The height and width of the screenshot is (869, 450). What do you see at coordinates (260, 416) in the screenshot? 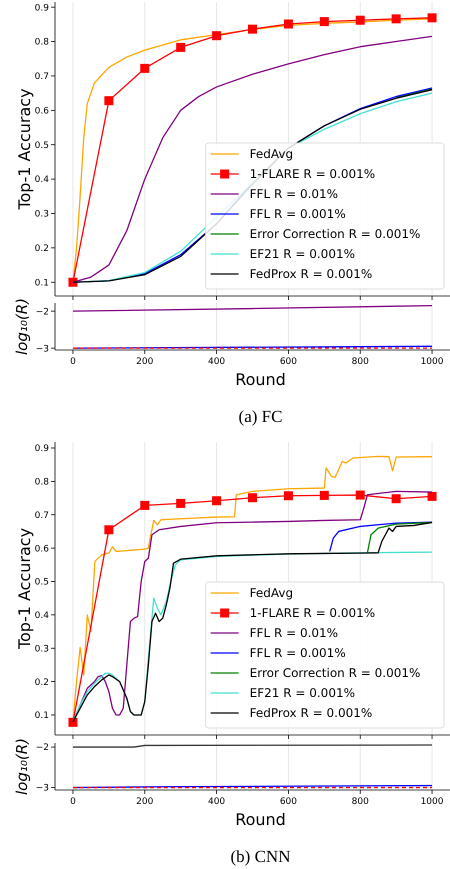
I see `text: (a) FC` at bounding box center [260, 416].